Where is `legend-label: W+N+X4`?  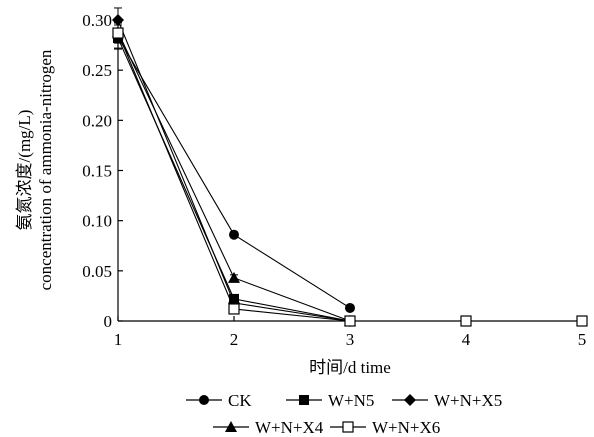 legend-label: W+N+X4 is located at coordinates (289, 427).